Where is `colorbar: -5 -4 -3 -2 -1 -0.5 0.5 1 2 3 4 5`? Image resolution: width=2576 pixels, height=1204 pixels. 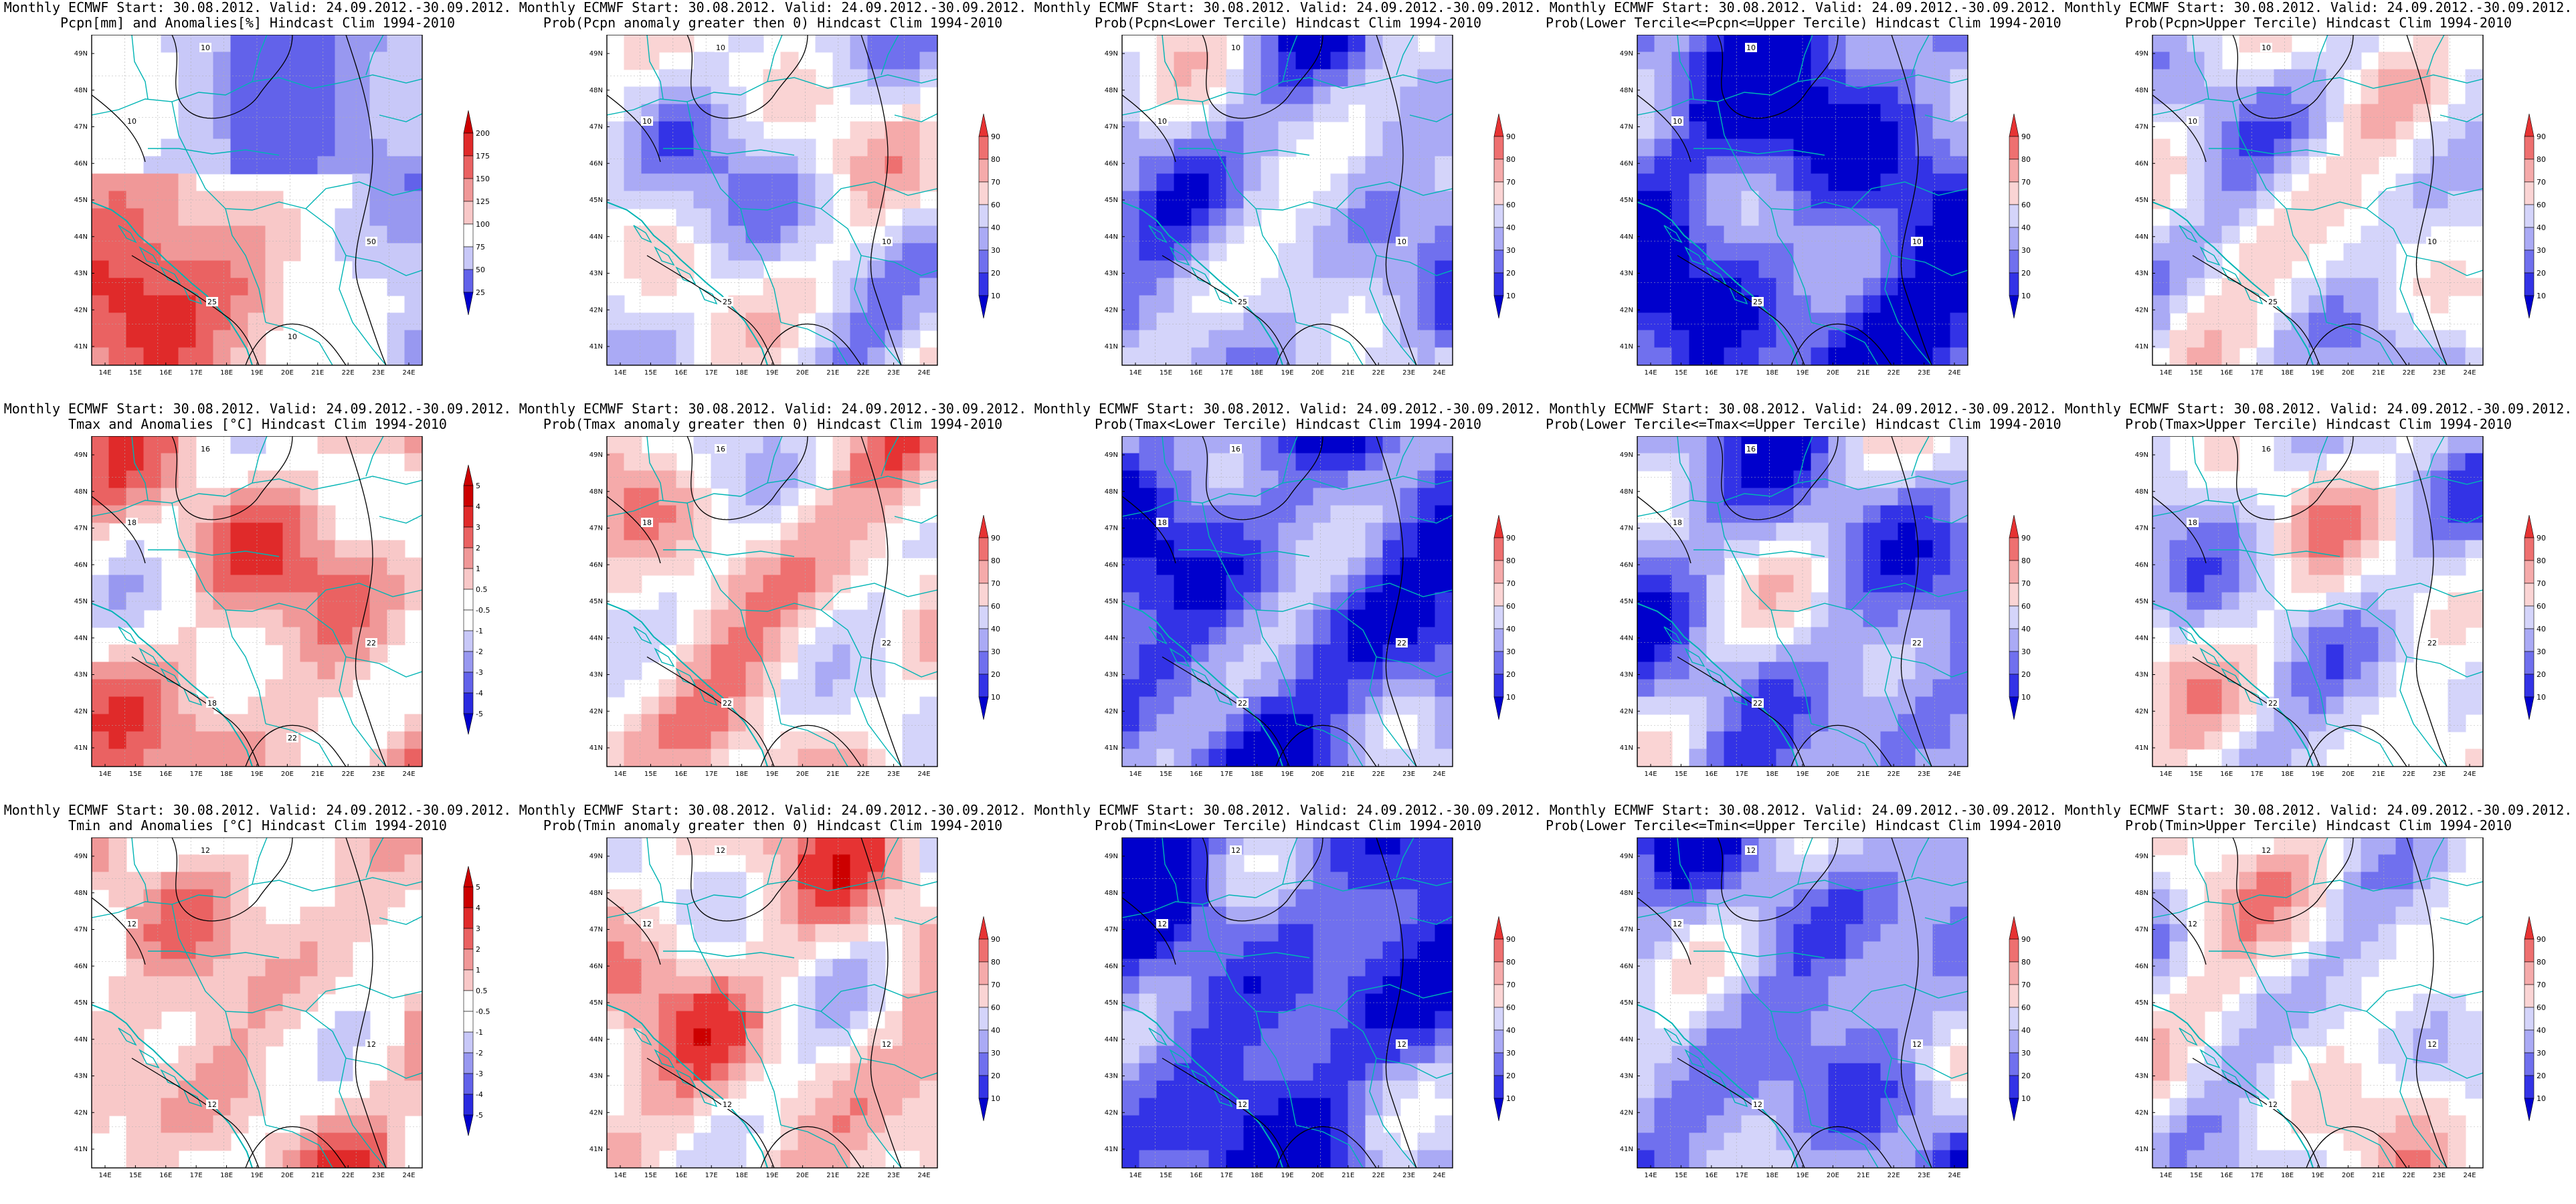 colorbar: -5 -4 -3 -2 -1 -0.5 0.5 1 2 3 4 5 is located at coordinates (484, 1001).